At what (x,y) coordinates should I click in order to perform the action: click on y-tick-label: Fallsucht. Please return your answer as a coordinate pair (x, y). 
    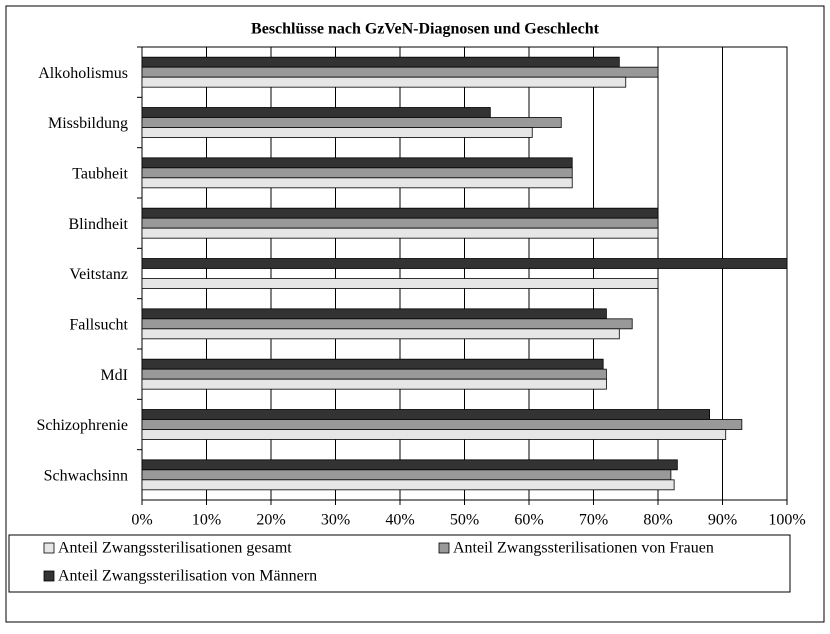
    Looking at the image, I should click on (98, 325).